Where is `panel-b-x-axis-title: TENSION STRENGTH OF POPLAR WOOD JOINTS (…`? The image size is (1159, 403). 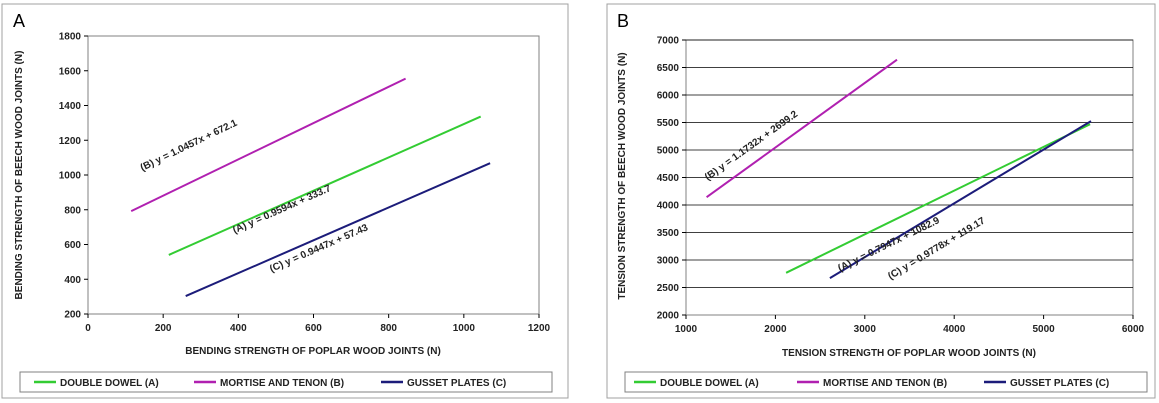
panel-b-x-axis-title: TENSION STRENGTH OF POPLAR WOOD JOINTS (… is located at coordinates (909, 353).